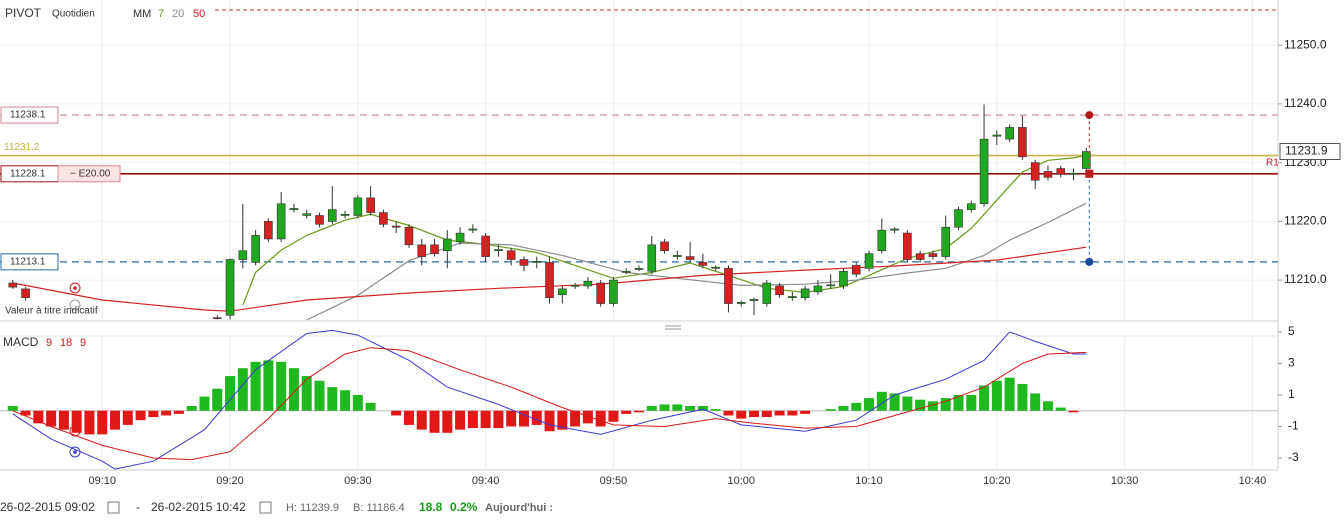 The image size is (1344, 521). What do you see at coordinates (161, 14) in the screenshot?
I see `ma-legend: 7` at bounding box center [161, 14].